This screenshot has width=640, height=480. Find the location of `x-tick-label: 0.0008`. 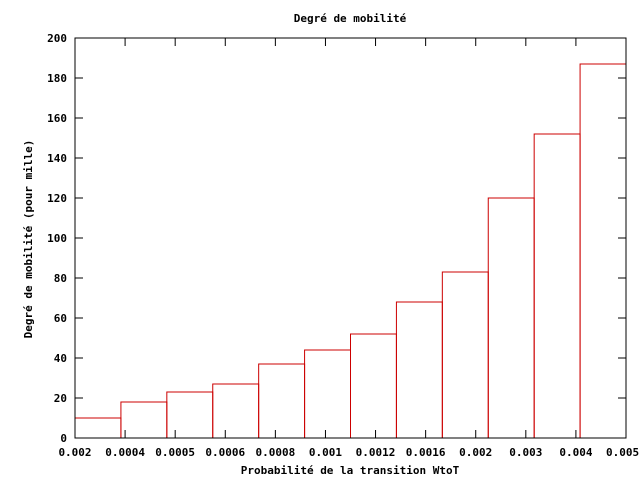

x-tick-label: 0.0008 is located at coordinates (275, 452).